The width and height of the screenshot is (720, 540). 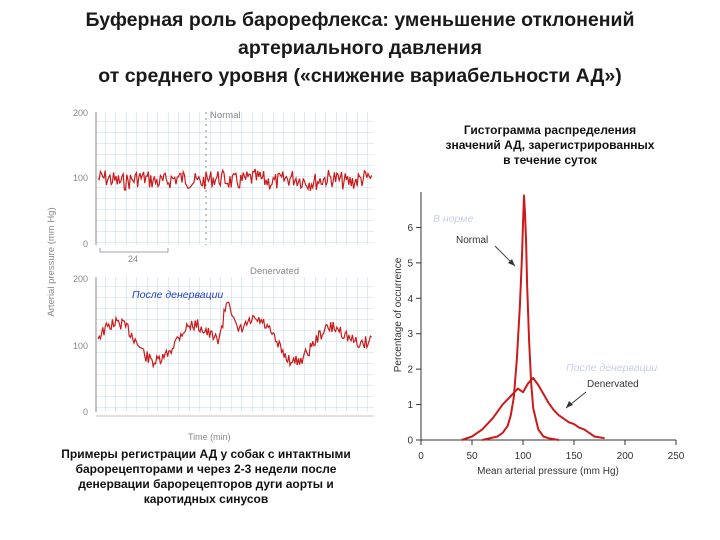 I want to click on legend-normal-arrowhead, so click(x=511, y=262).